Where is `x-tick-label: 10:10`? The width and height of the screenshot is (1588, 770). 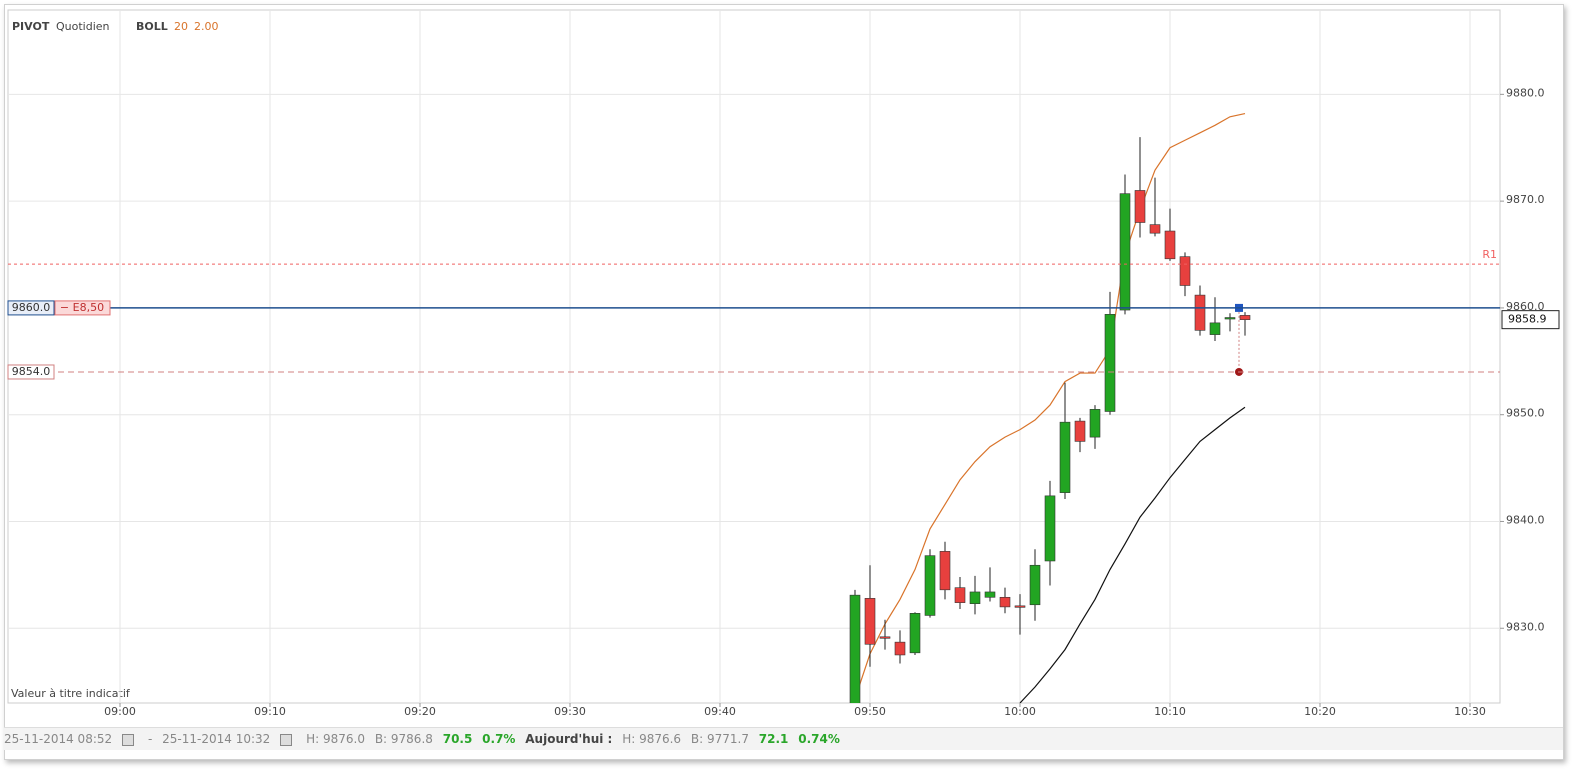
x-tick-label: 10:10 is located at coordinates (1170, 711).